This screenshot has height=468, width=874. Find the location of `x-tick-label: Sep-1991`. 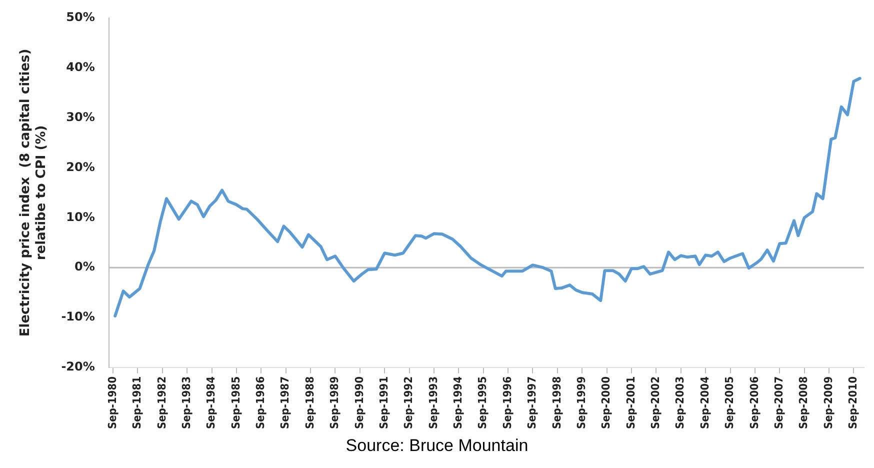

x-tick-label: Sep-1991 is located at coordinates (383, 402).